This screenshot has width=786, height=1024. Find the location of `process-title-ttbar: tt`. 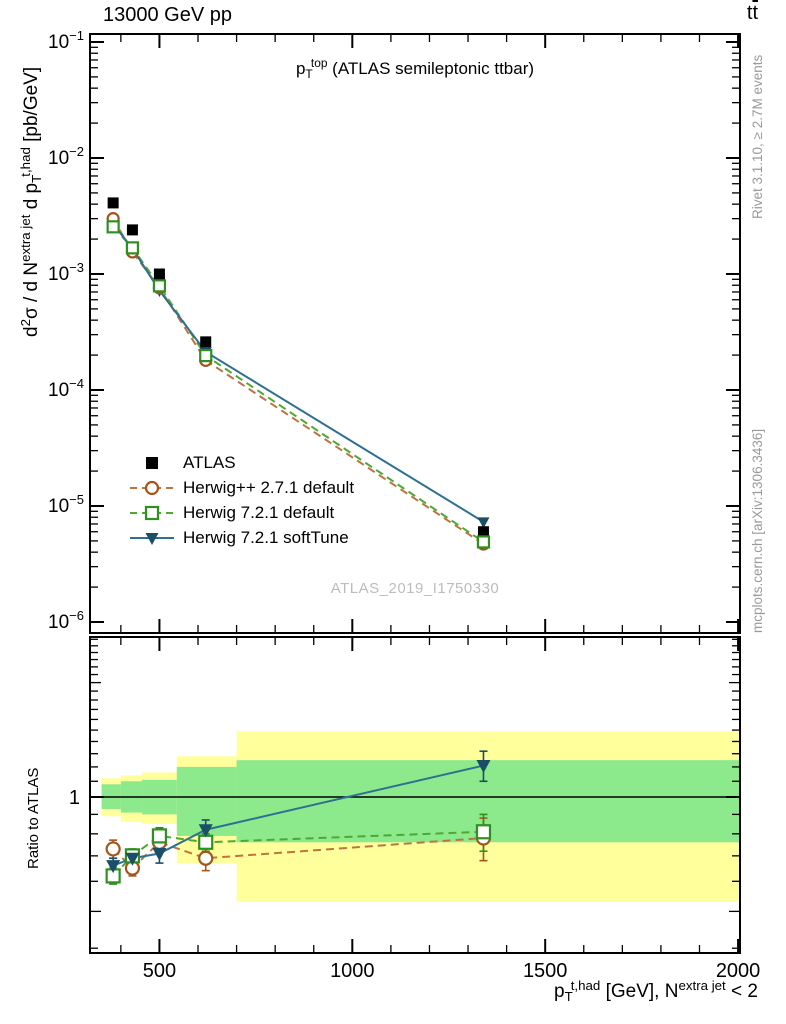

process-title-ttbar: tt is located at coordinates (752, 13).